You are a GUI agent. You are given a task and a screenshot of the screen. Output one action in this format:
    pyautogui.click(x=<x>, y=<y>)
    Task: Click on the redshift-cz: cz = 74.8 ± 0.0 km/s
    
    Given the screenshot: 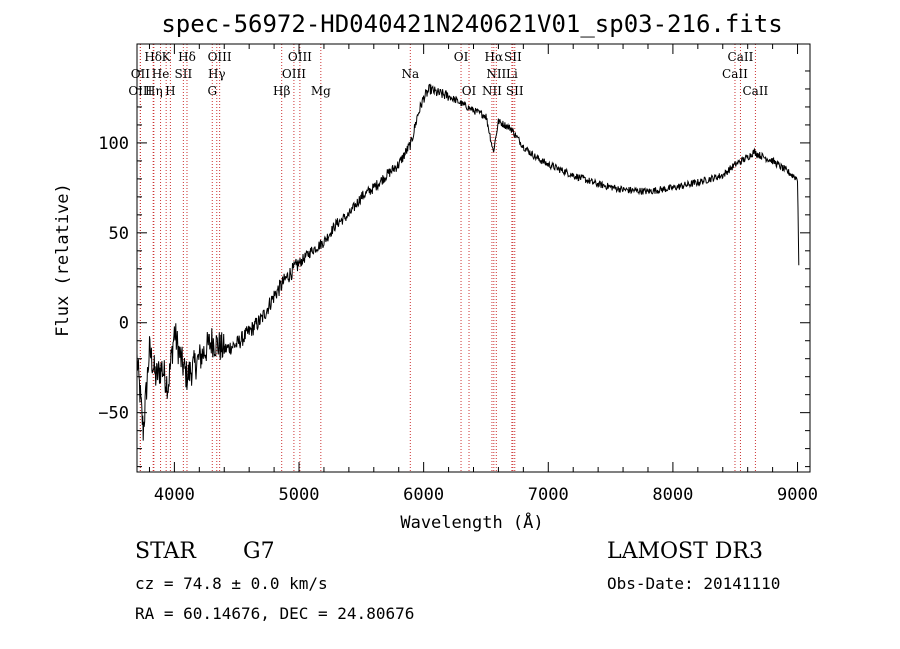 What is the action you would take?
    pyautogui.click(x=231, y=583)
    